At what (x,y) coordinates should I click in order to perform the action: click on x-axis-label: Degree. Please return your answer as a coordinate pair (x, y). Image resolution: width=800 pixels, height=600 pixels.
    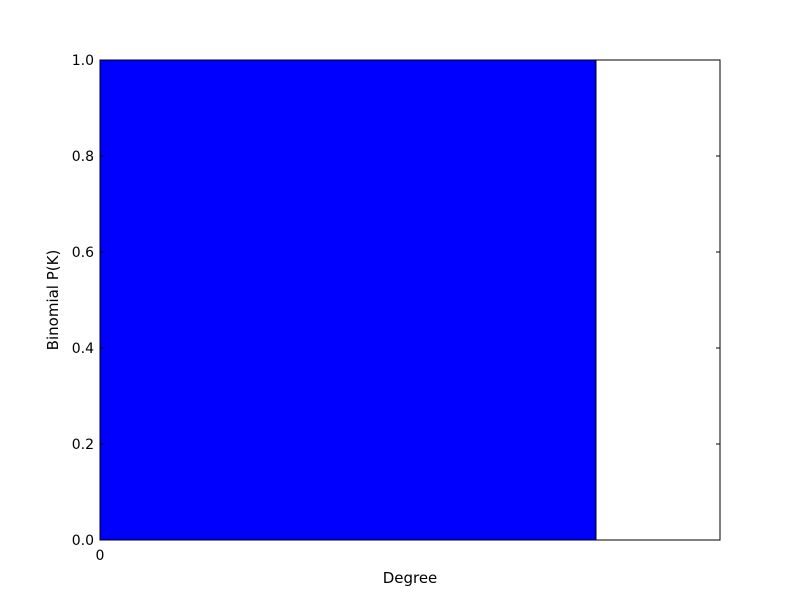
    Looking at the image, I should click on (410, 578).